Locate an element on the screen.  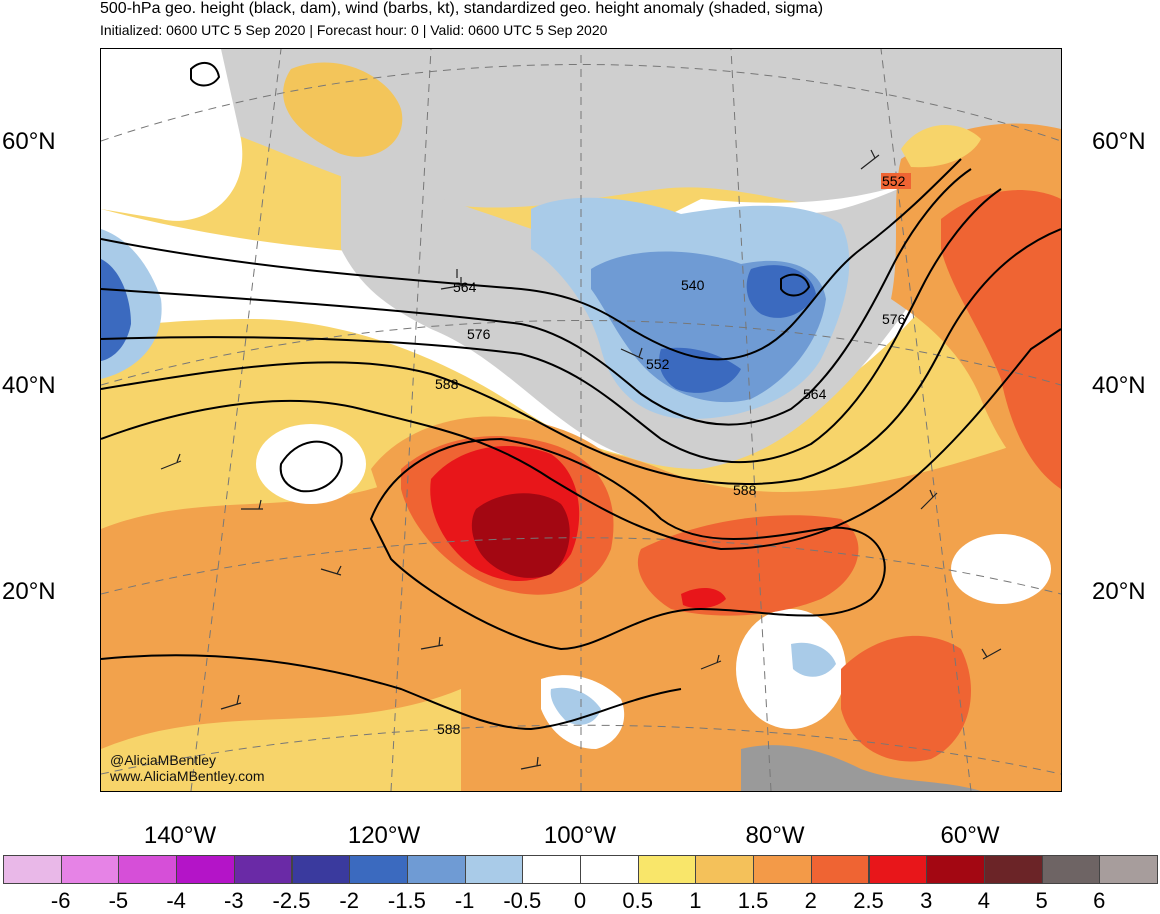
colorbar-tick-label: 2.5 is located at coordinates (868, 900).